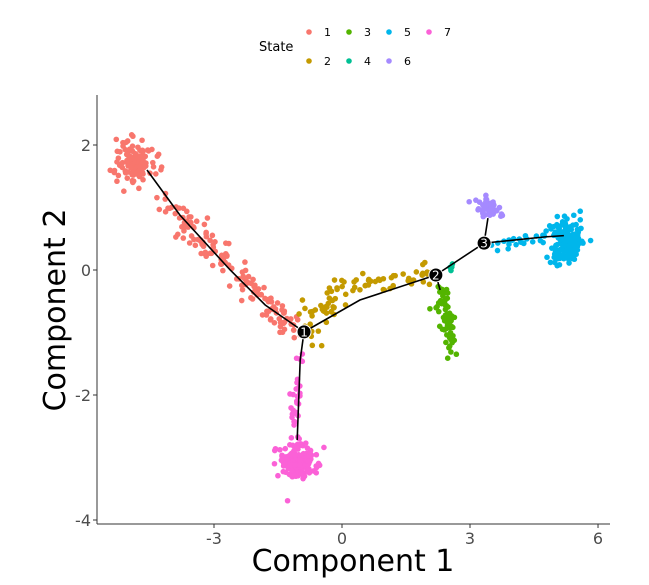 This screenshot has width=649, height=585. Describe the element at coordinates (353, 561) in the screenshot. I see `x-axis-title: Component 1` at that location.